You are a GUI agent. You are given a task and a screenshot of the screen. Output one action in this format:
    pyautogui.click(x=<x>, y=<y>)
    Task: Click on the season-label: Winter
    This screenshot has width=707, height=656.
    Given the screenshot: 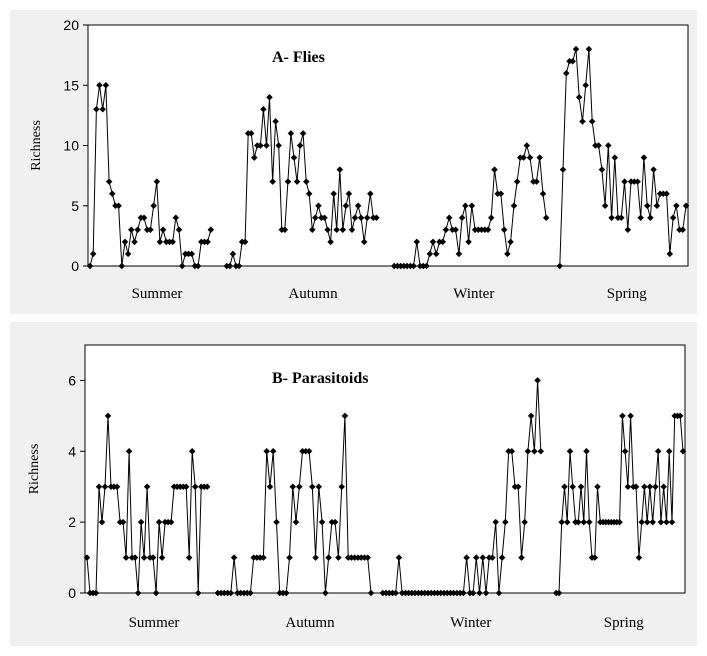 What is the action you would take?
    pyautogui.click(x=470, y=623)
    